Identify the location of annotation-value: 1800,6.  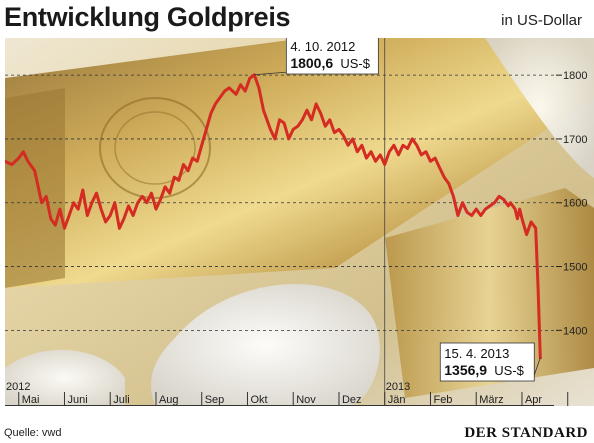
(311, 63).